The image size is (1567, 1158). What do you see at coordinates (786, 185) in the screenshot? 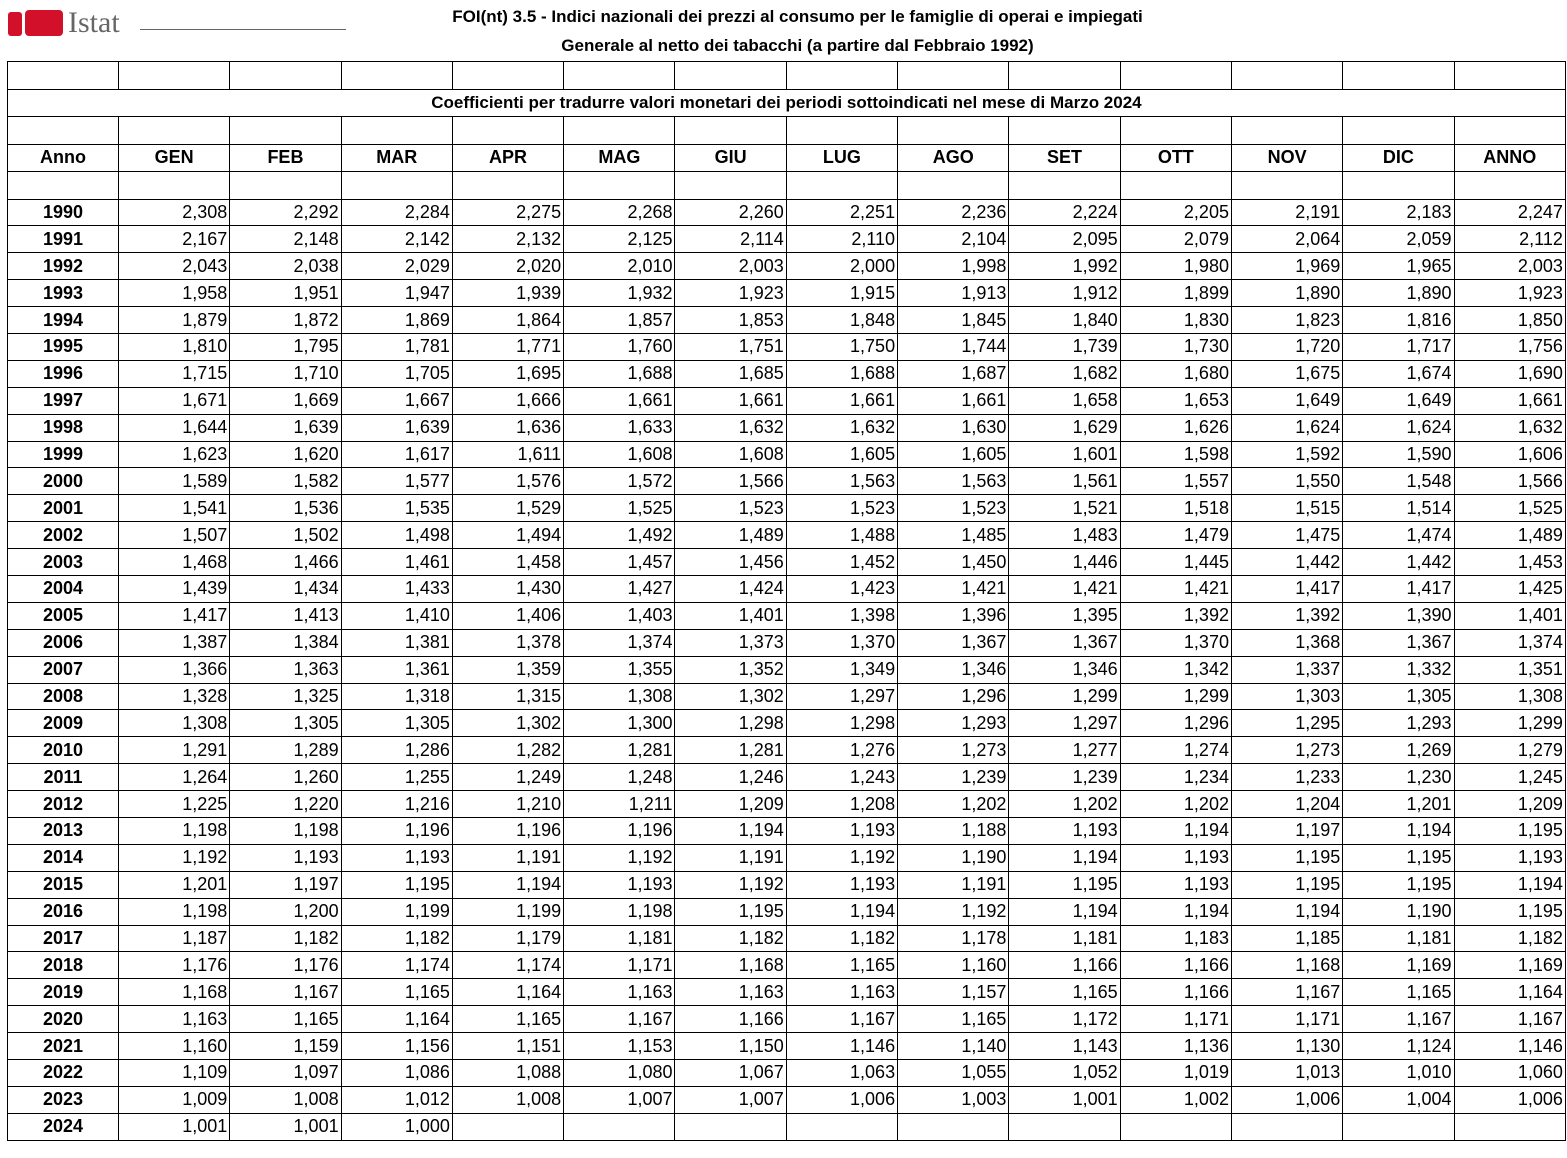
I see `spacer-row` at bounding box center [786, 185].